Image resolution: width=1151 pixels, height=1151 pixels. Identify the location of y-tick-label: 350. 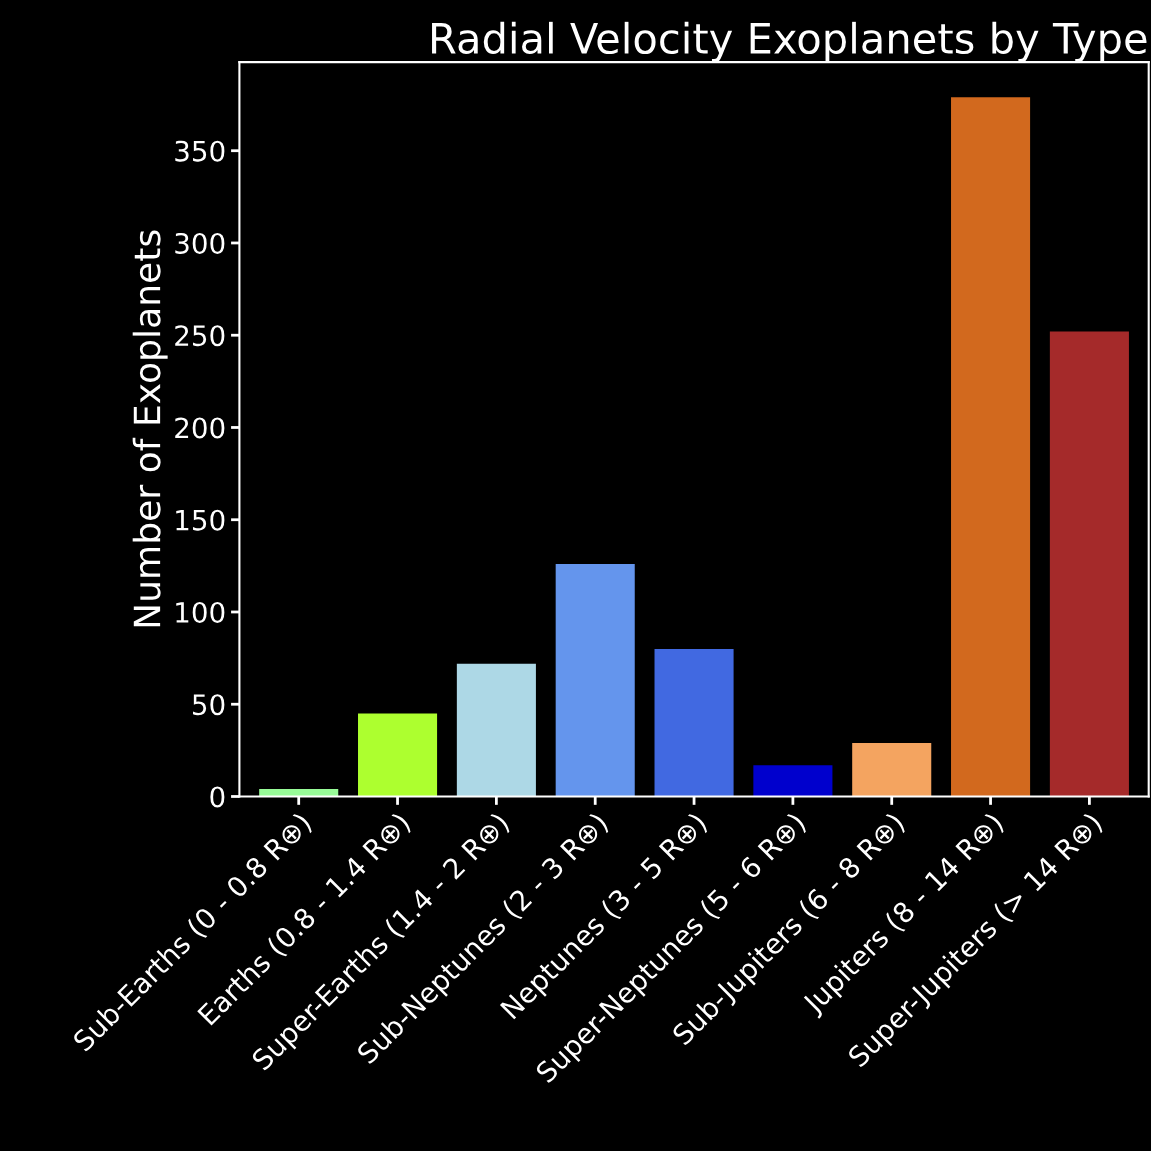
(200, 151).